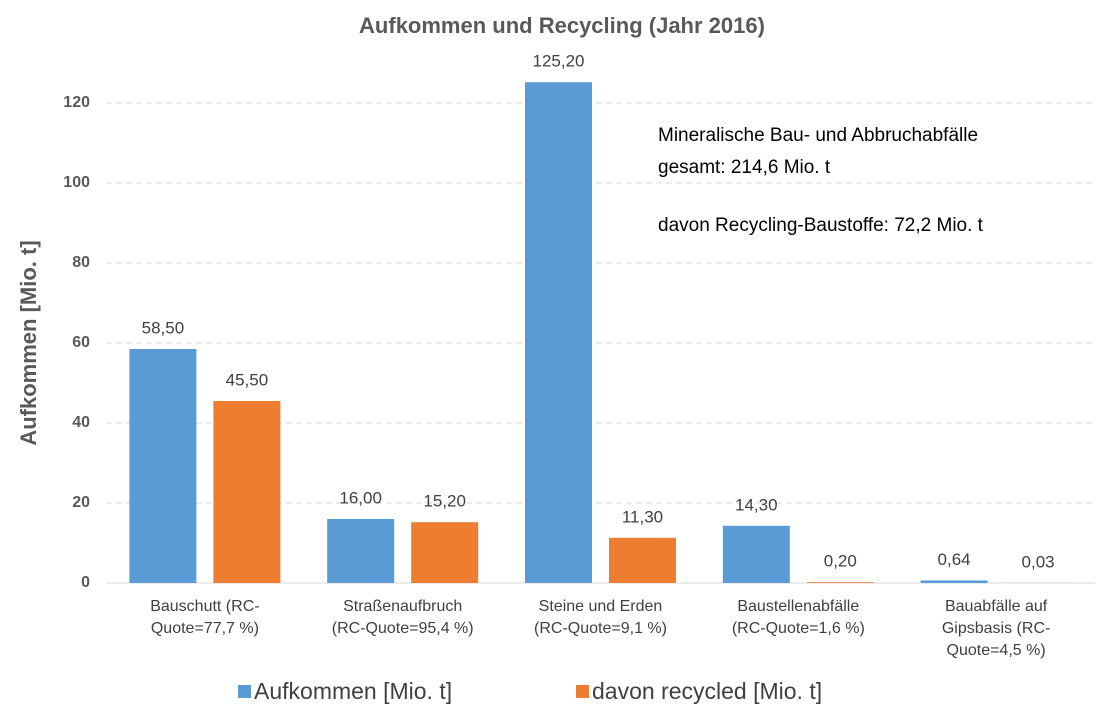 This screenshot has width=1099, height=710. What do you see at coordinates (205, 628) in the screenshot?
I see `x-tick-label: Quote=77,7 %)` at bounding box center [205, 628].